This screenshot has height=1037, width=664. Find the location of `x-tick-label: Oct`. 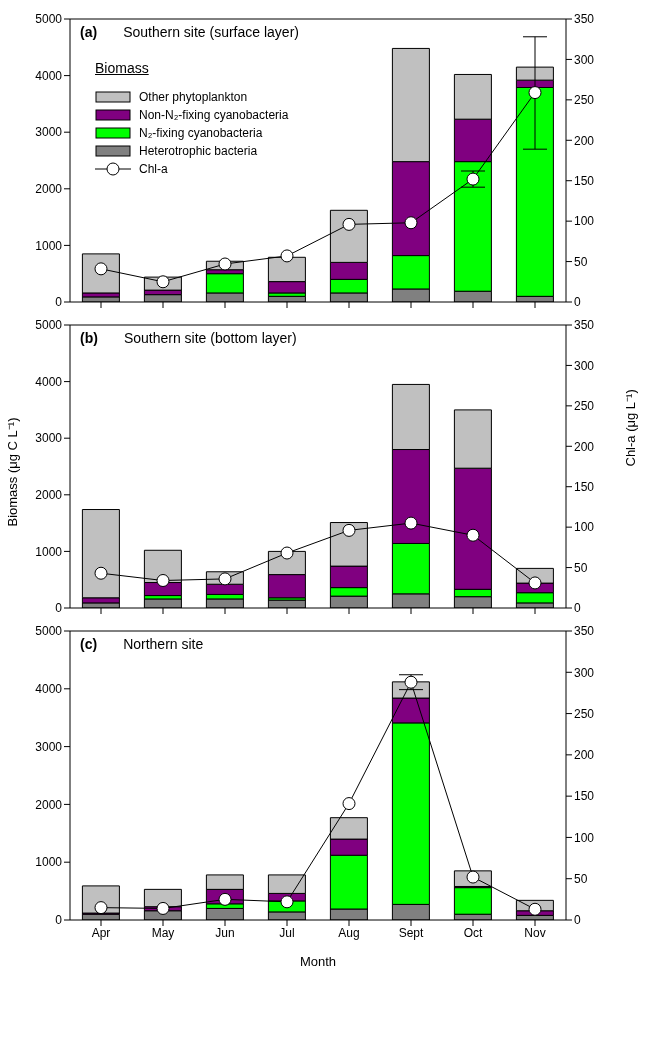

x-tick-label: Oct is located at coordinates (473, 932).